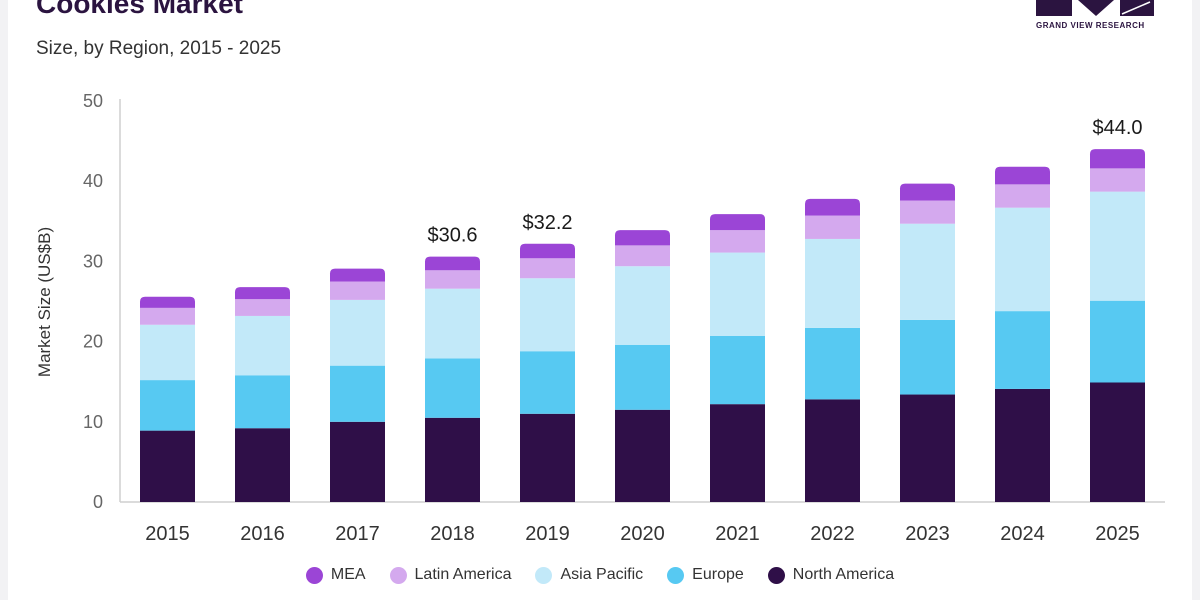 The width and height of the screenshot is (1200, 600). Describe the element at coordinates (1117, 442) in the screenshot. I see `bar-2025-north-america` at that location.